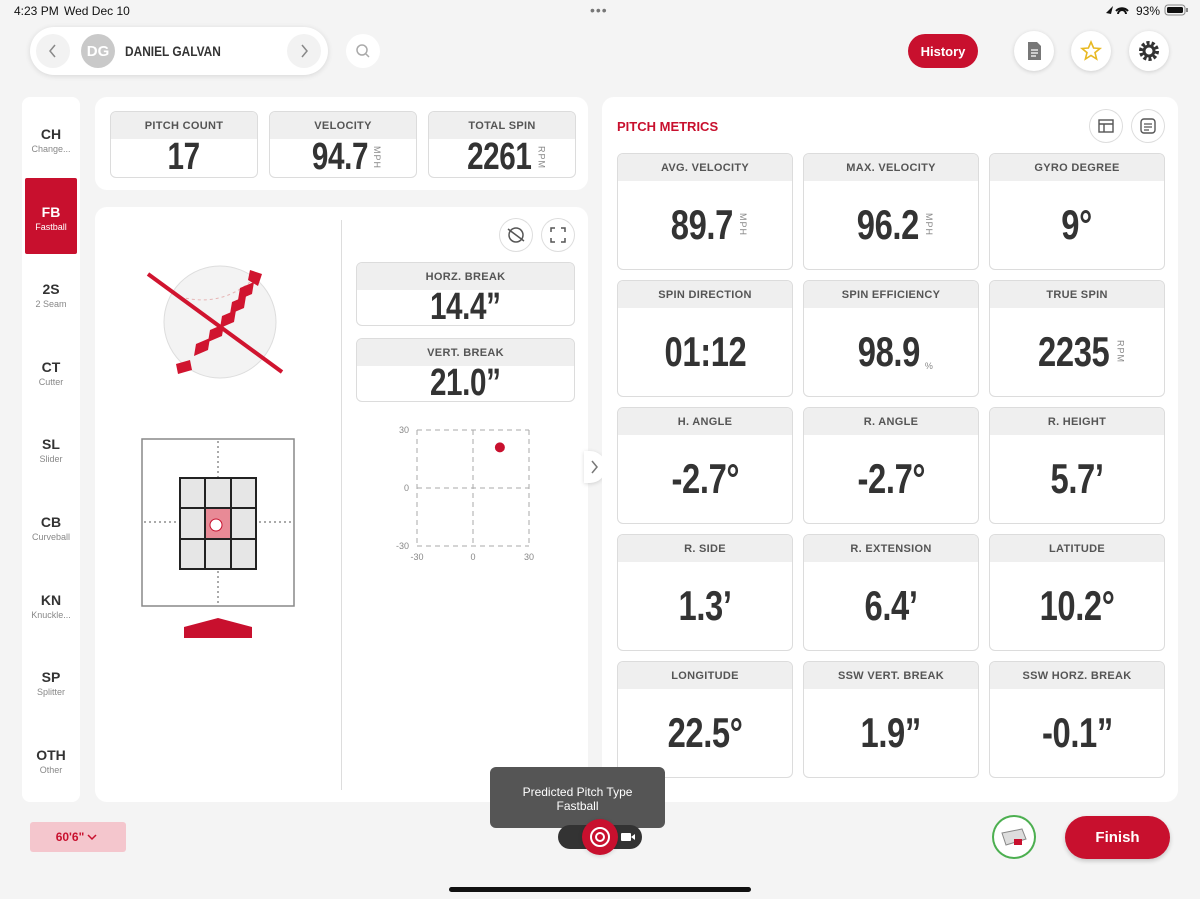  I want to click on box-label: R. SIDE, so click(705, 548).